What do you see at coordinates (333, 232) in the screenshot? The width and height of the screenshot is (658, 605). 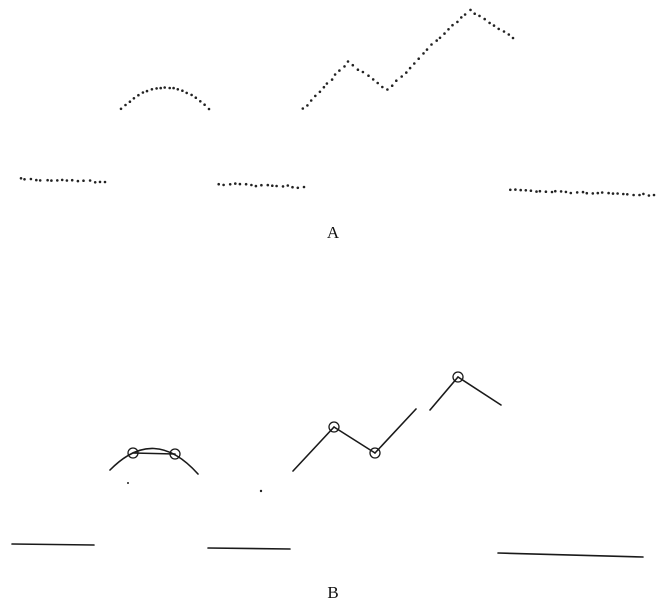 I see `panel-a-label: A` at bounding box center [333, 232].